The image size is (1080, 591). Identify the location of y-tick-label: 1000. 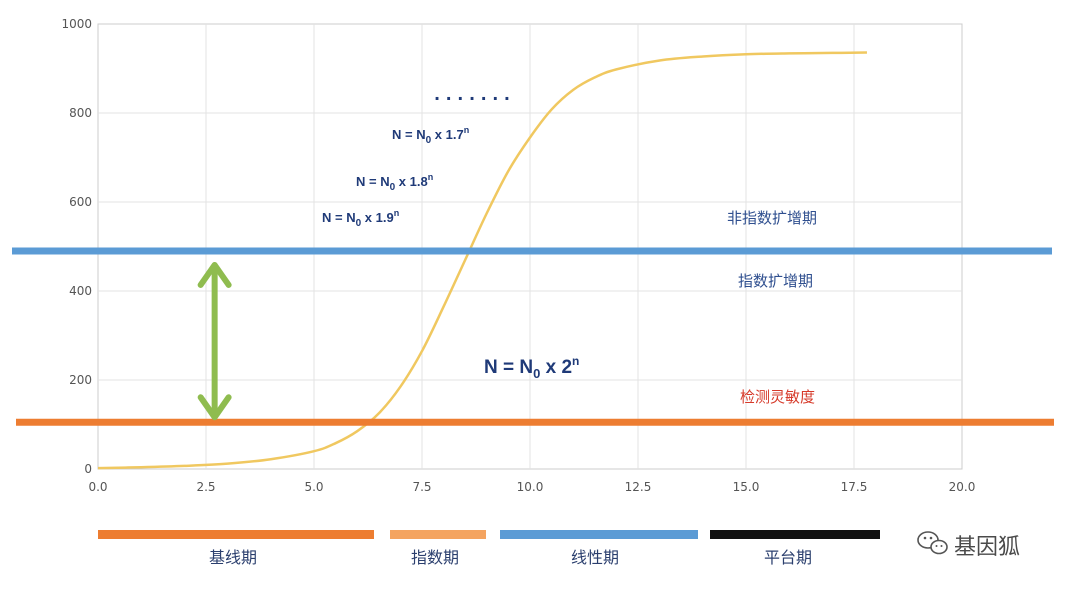
(76, 24).